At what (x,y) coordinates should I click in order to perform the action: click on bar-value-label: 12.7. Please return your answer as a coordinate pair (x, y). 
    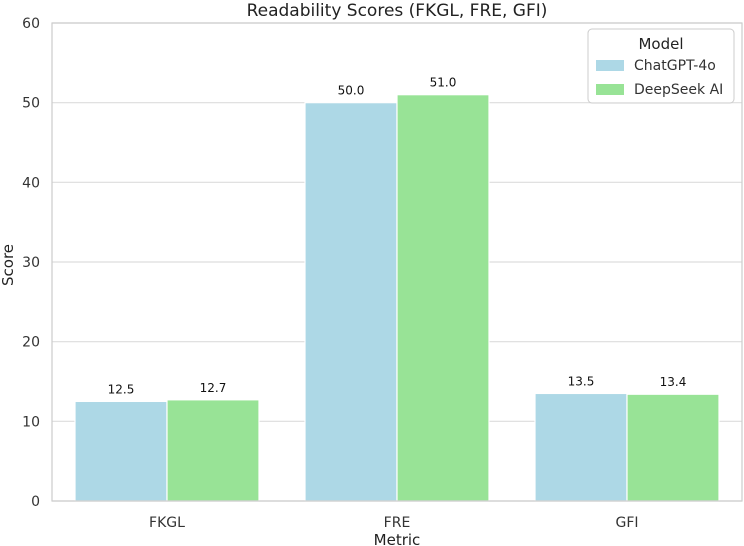
    Looking at the image, I should click on (213, 388).